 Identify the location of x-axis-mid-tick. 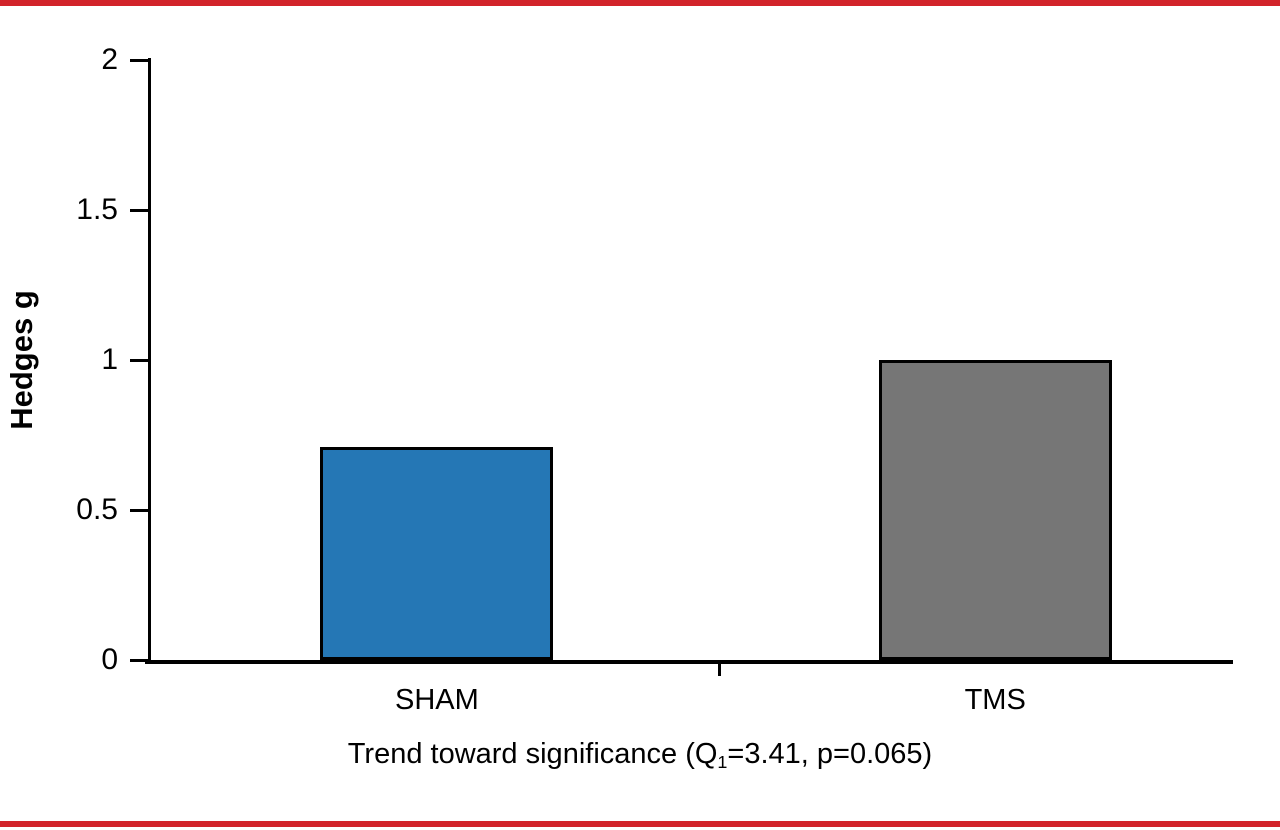
(720, 668).